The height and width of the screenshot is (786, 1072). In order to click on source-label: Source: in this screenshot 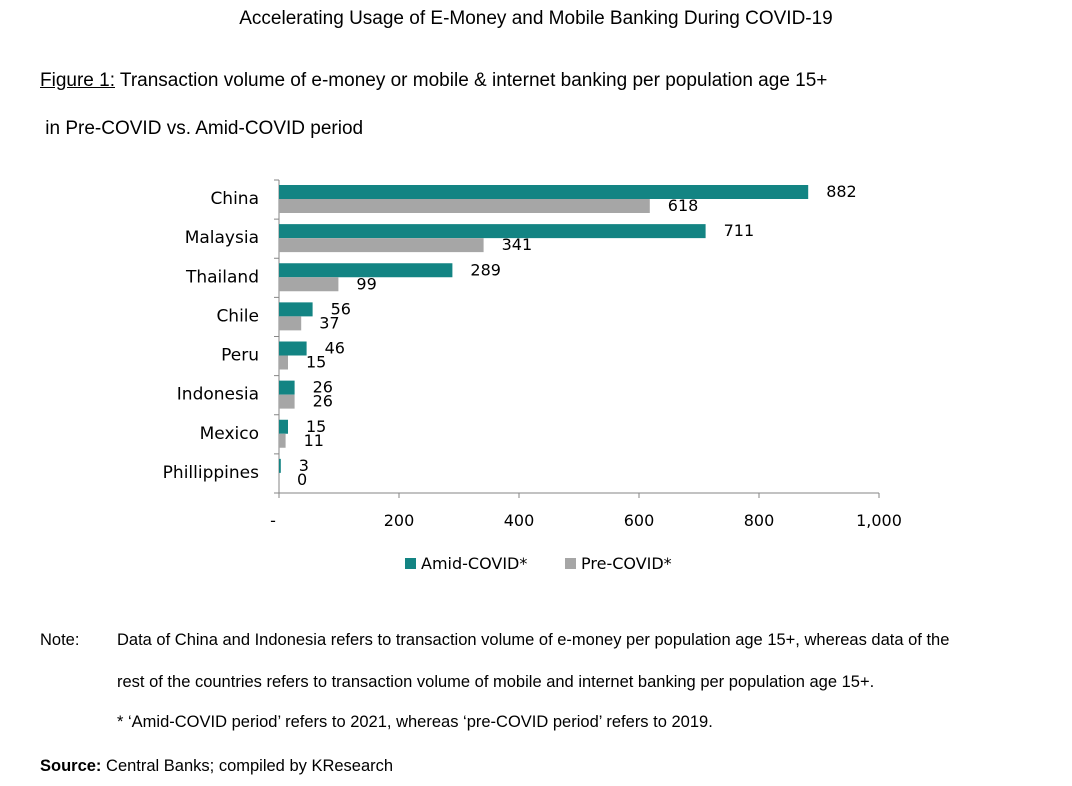, I will do `click(71, 766)`.